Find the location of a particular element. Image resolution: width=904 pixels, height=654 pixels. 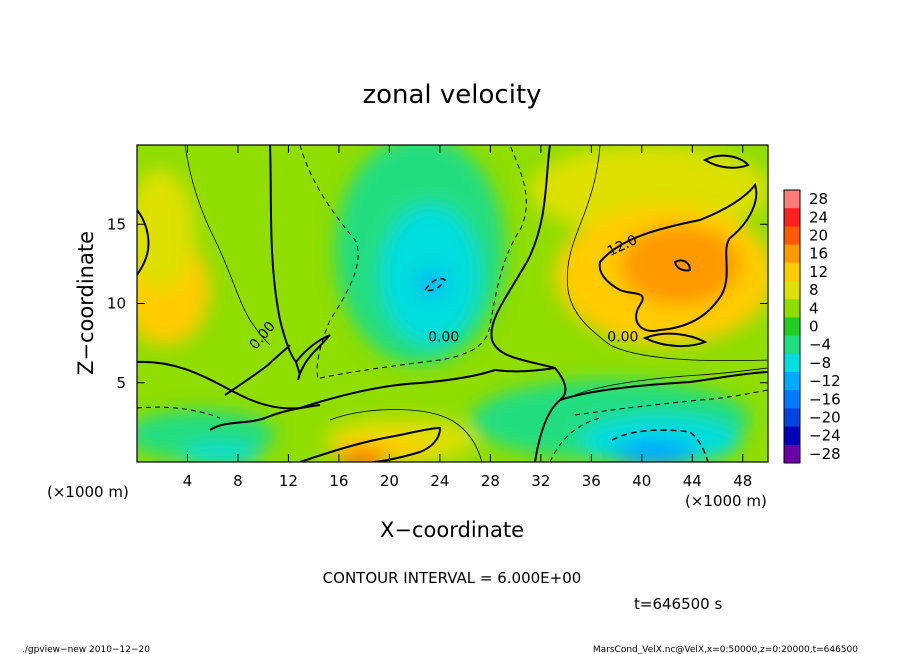

y-tick-label: 15 is located at coordinates (116, 224).